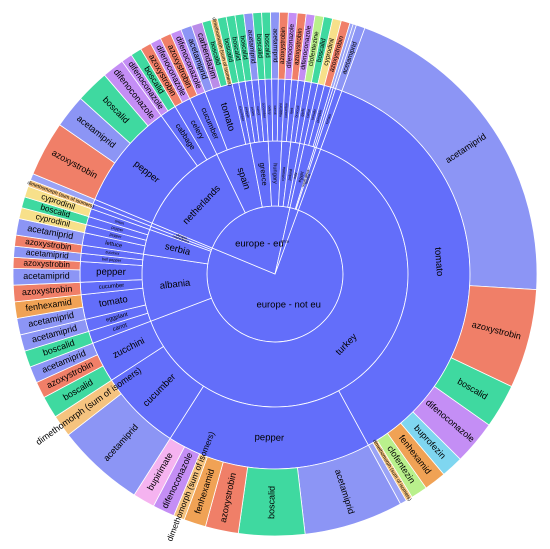 The image size is (550, 549). I want to click on pesticide-segment-boscalid, so click(271, 501).